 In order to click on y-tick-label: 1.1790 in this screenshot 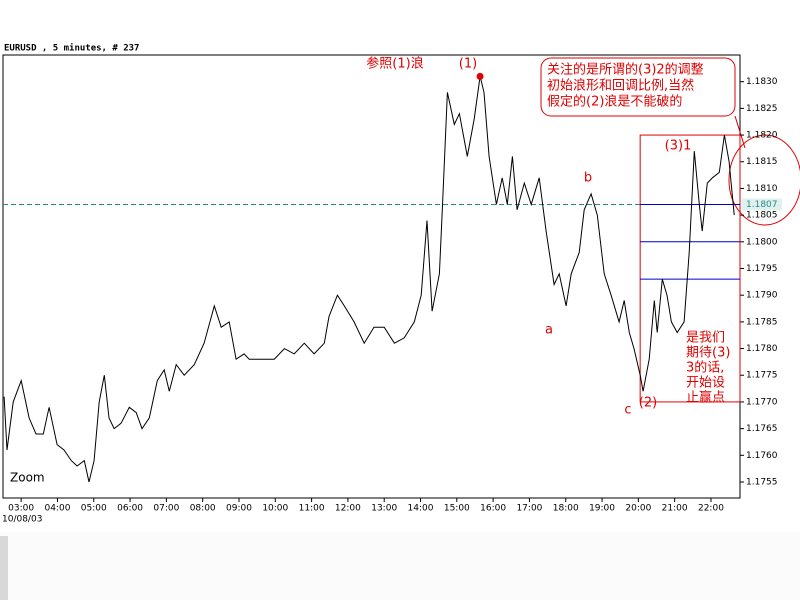, I will do `click(762, 296)`.